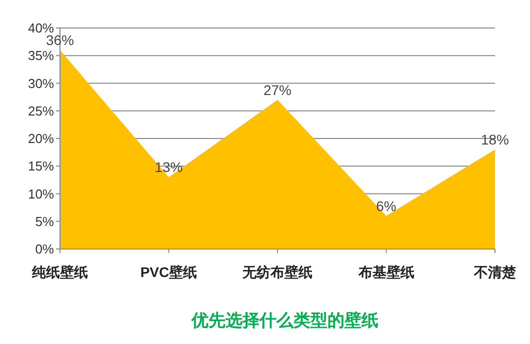  Describe the element at coordinates (41, 110) in the screenshot. I see `y-tick-label: 25%` at that location.